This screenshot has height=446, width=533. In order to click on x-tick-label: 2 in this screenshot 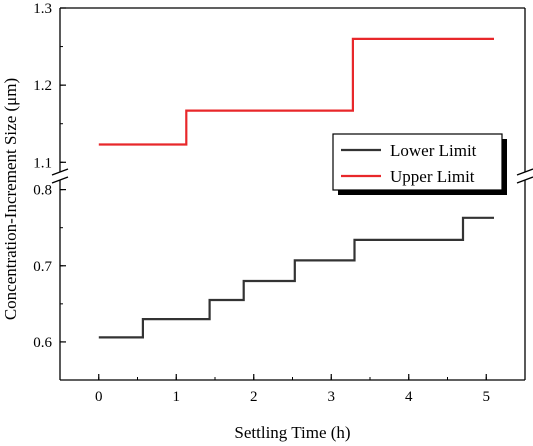, I will do `click(254, 397)`.